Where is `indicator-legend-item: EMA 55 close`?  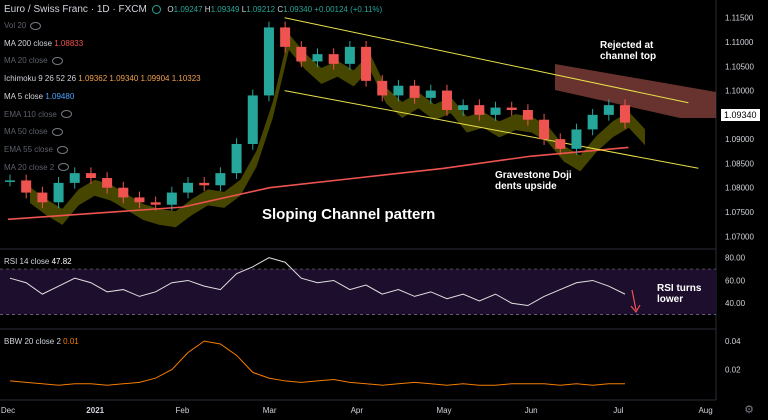
indicator-legend-item: EMA 55 close is located at coordinates (36, 149).